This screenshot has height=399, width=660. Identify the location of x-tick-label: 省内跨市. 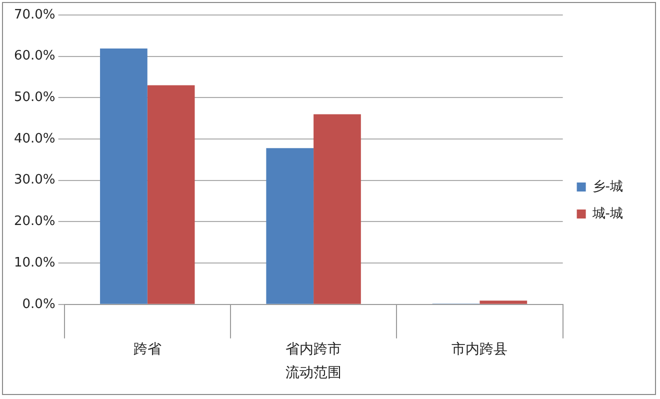
(314, 349).